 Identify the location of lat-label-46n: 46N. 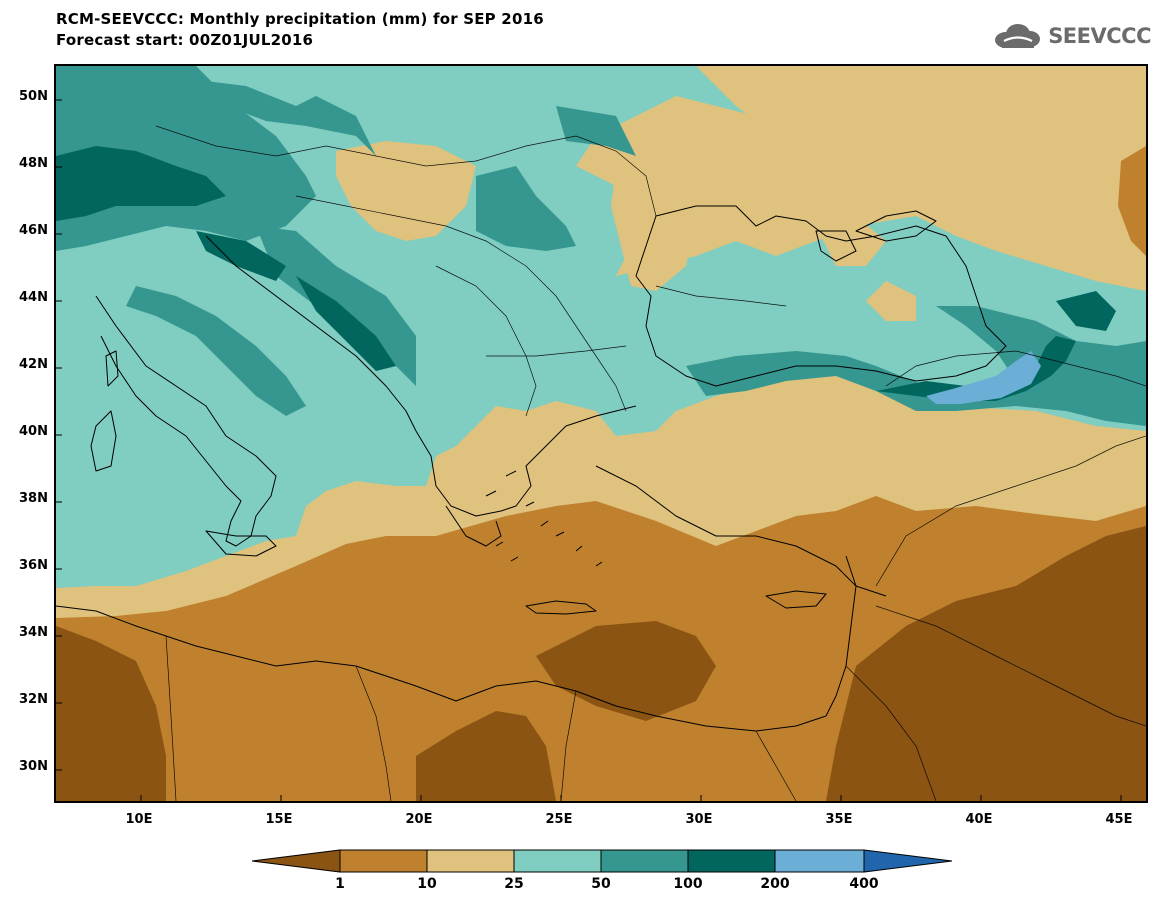
(33, 230).